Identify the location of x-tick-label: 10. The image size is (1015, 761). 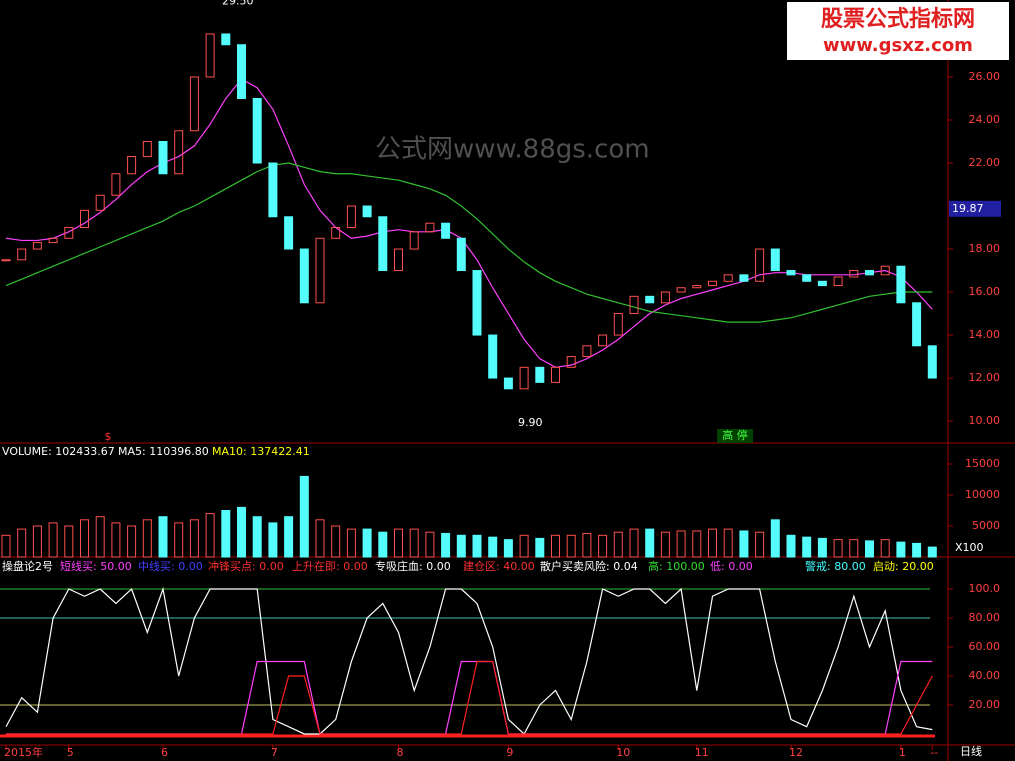
(623, 752).